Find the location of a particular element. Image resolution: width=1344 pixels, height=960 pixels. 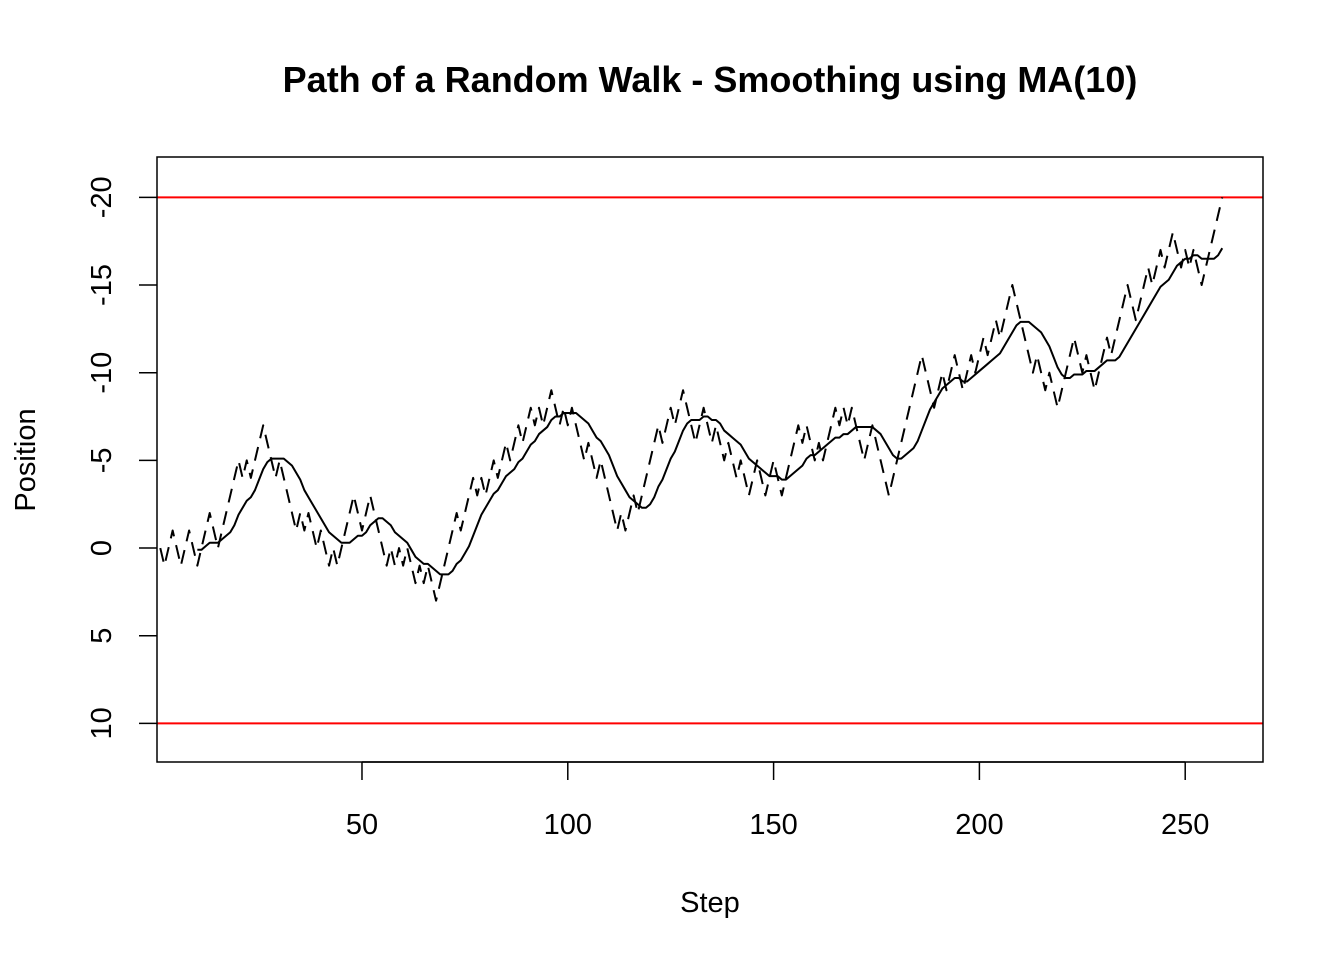

y-tick-label: 5 is located at coordinates (102, 636).